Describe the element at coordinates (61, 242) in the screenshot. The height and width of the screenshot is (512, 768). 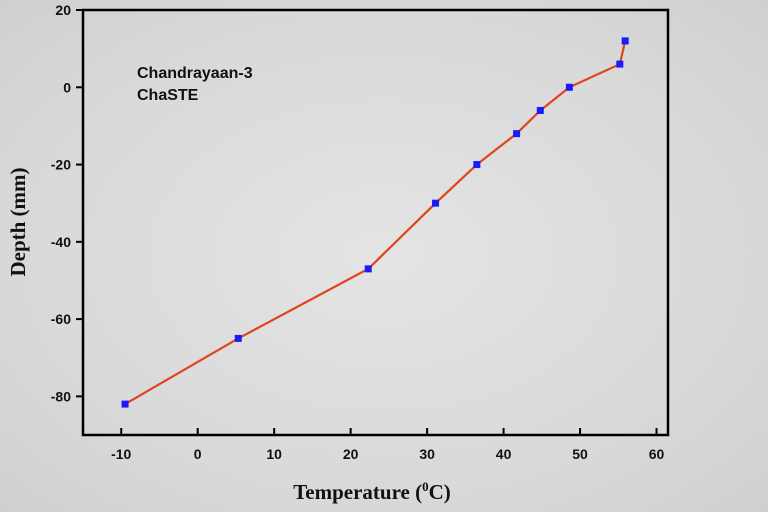
I see `y-tick-label: -40` at that location.